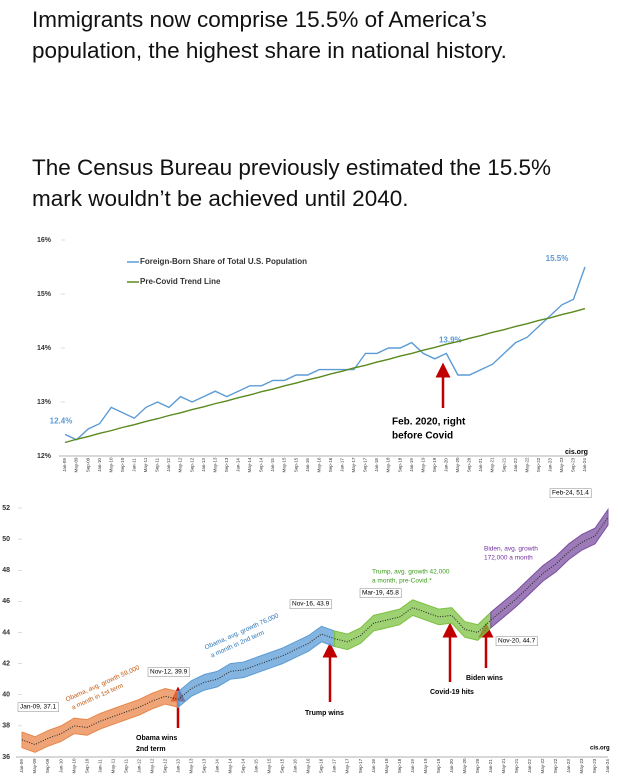 The width and height of the screenshot is (618, 780). I want to click on annotation: Biden wins, so click(484, 678).